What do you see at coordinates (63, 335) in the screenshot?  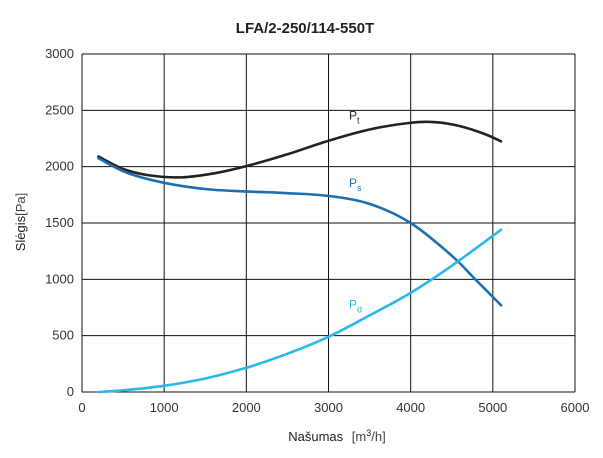 I see `y-tick-label: 500` at bounding box center [63, 335].